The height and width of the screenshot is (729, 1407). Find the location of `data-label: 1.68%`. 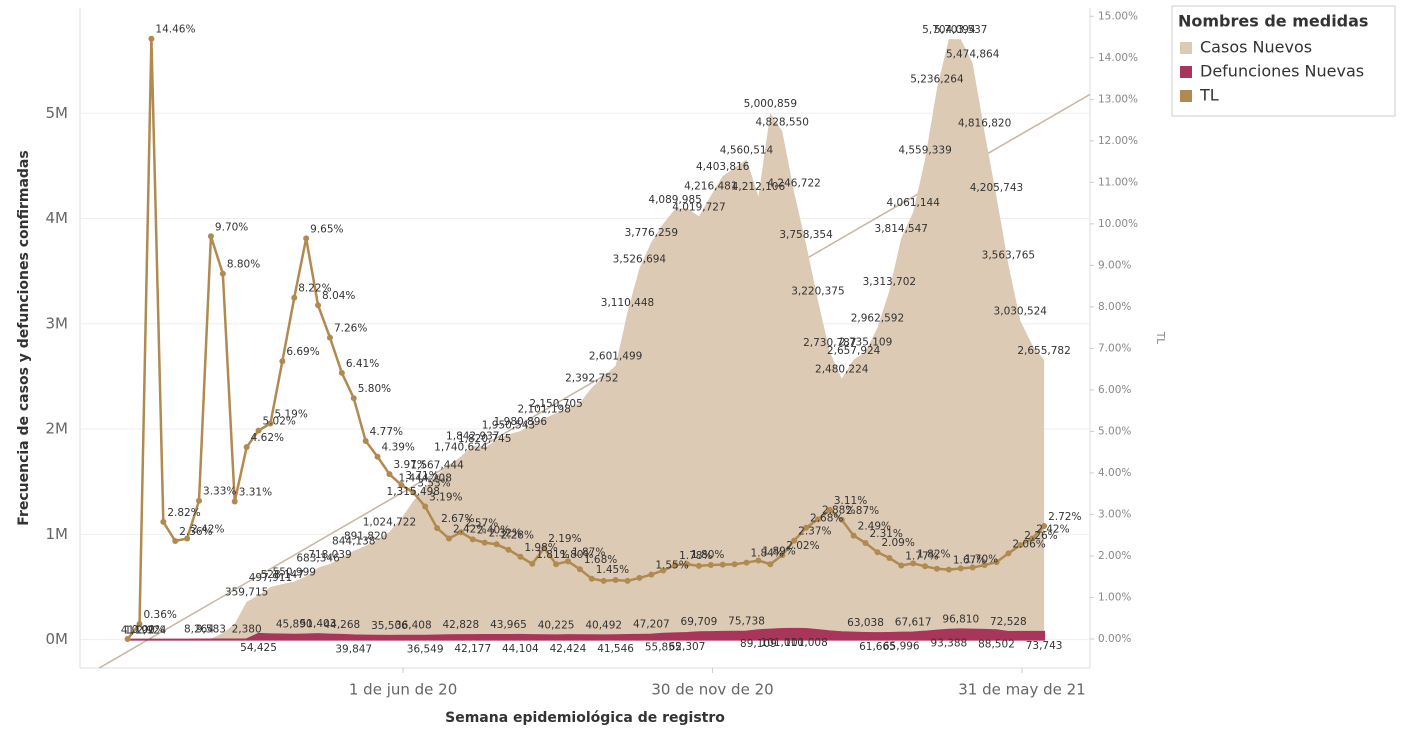

data-label: 1.68% is located at coordinates (600, 560).